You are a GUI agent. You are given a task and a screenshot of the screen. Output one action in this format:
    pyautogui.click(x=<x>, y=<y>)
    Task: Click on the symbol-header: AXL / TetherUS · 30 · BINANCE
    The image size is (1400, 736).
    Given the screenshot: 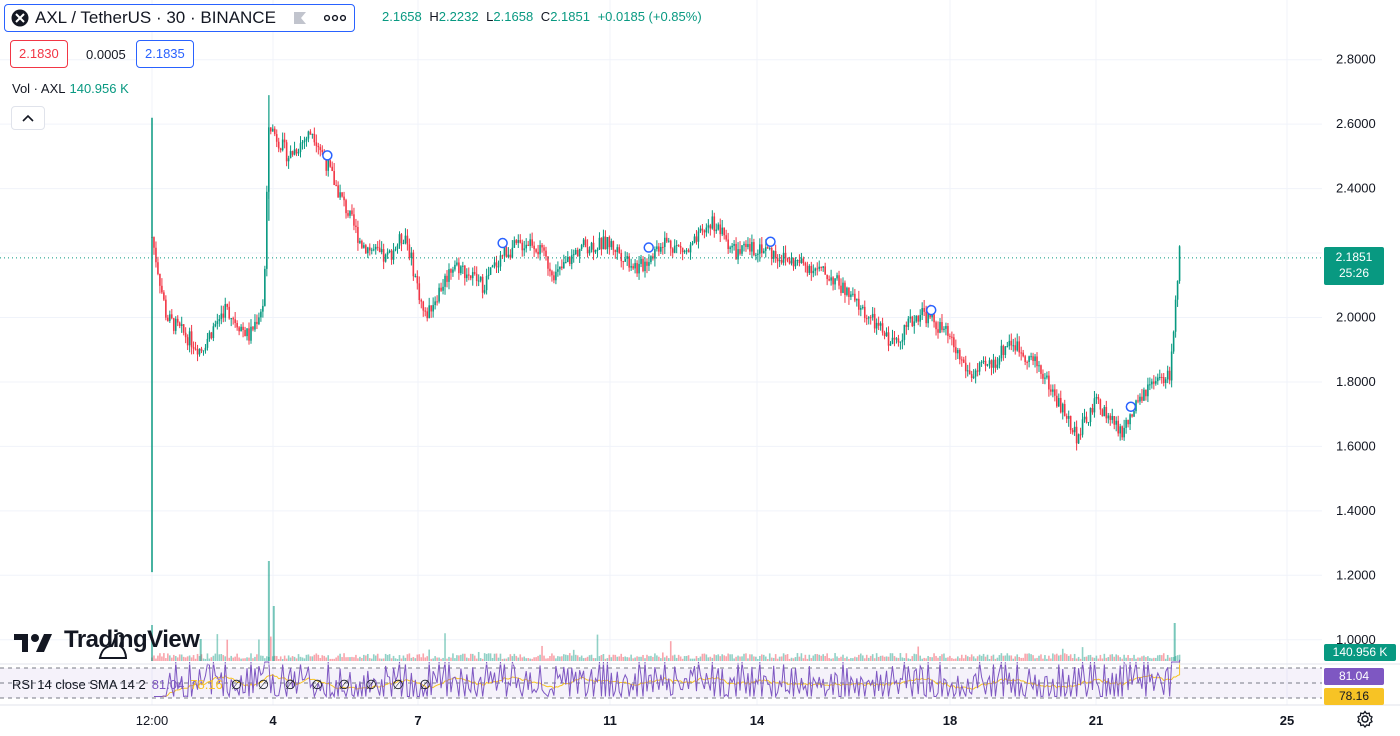 What is the action you would take?
    pyautogui.click(x=179, y=18)
    